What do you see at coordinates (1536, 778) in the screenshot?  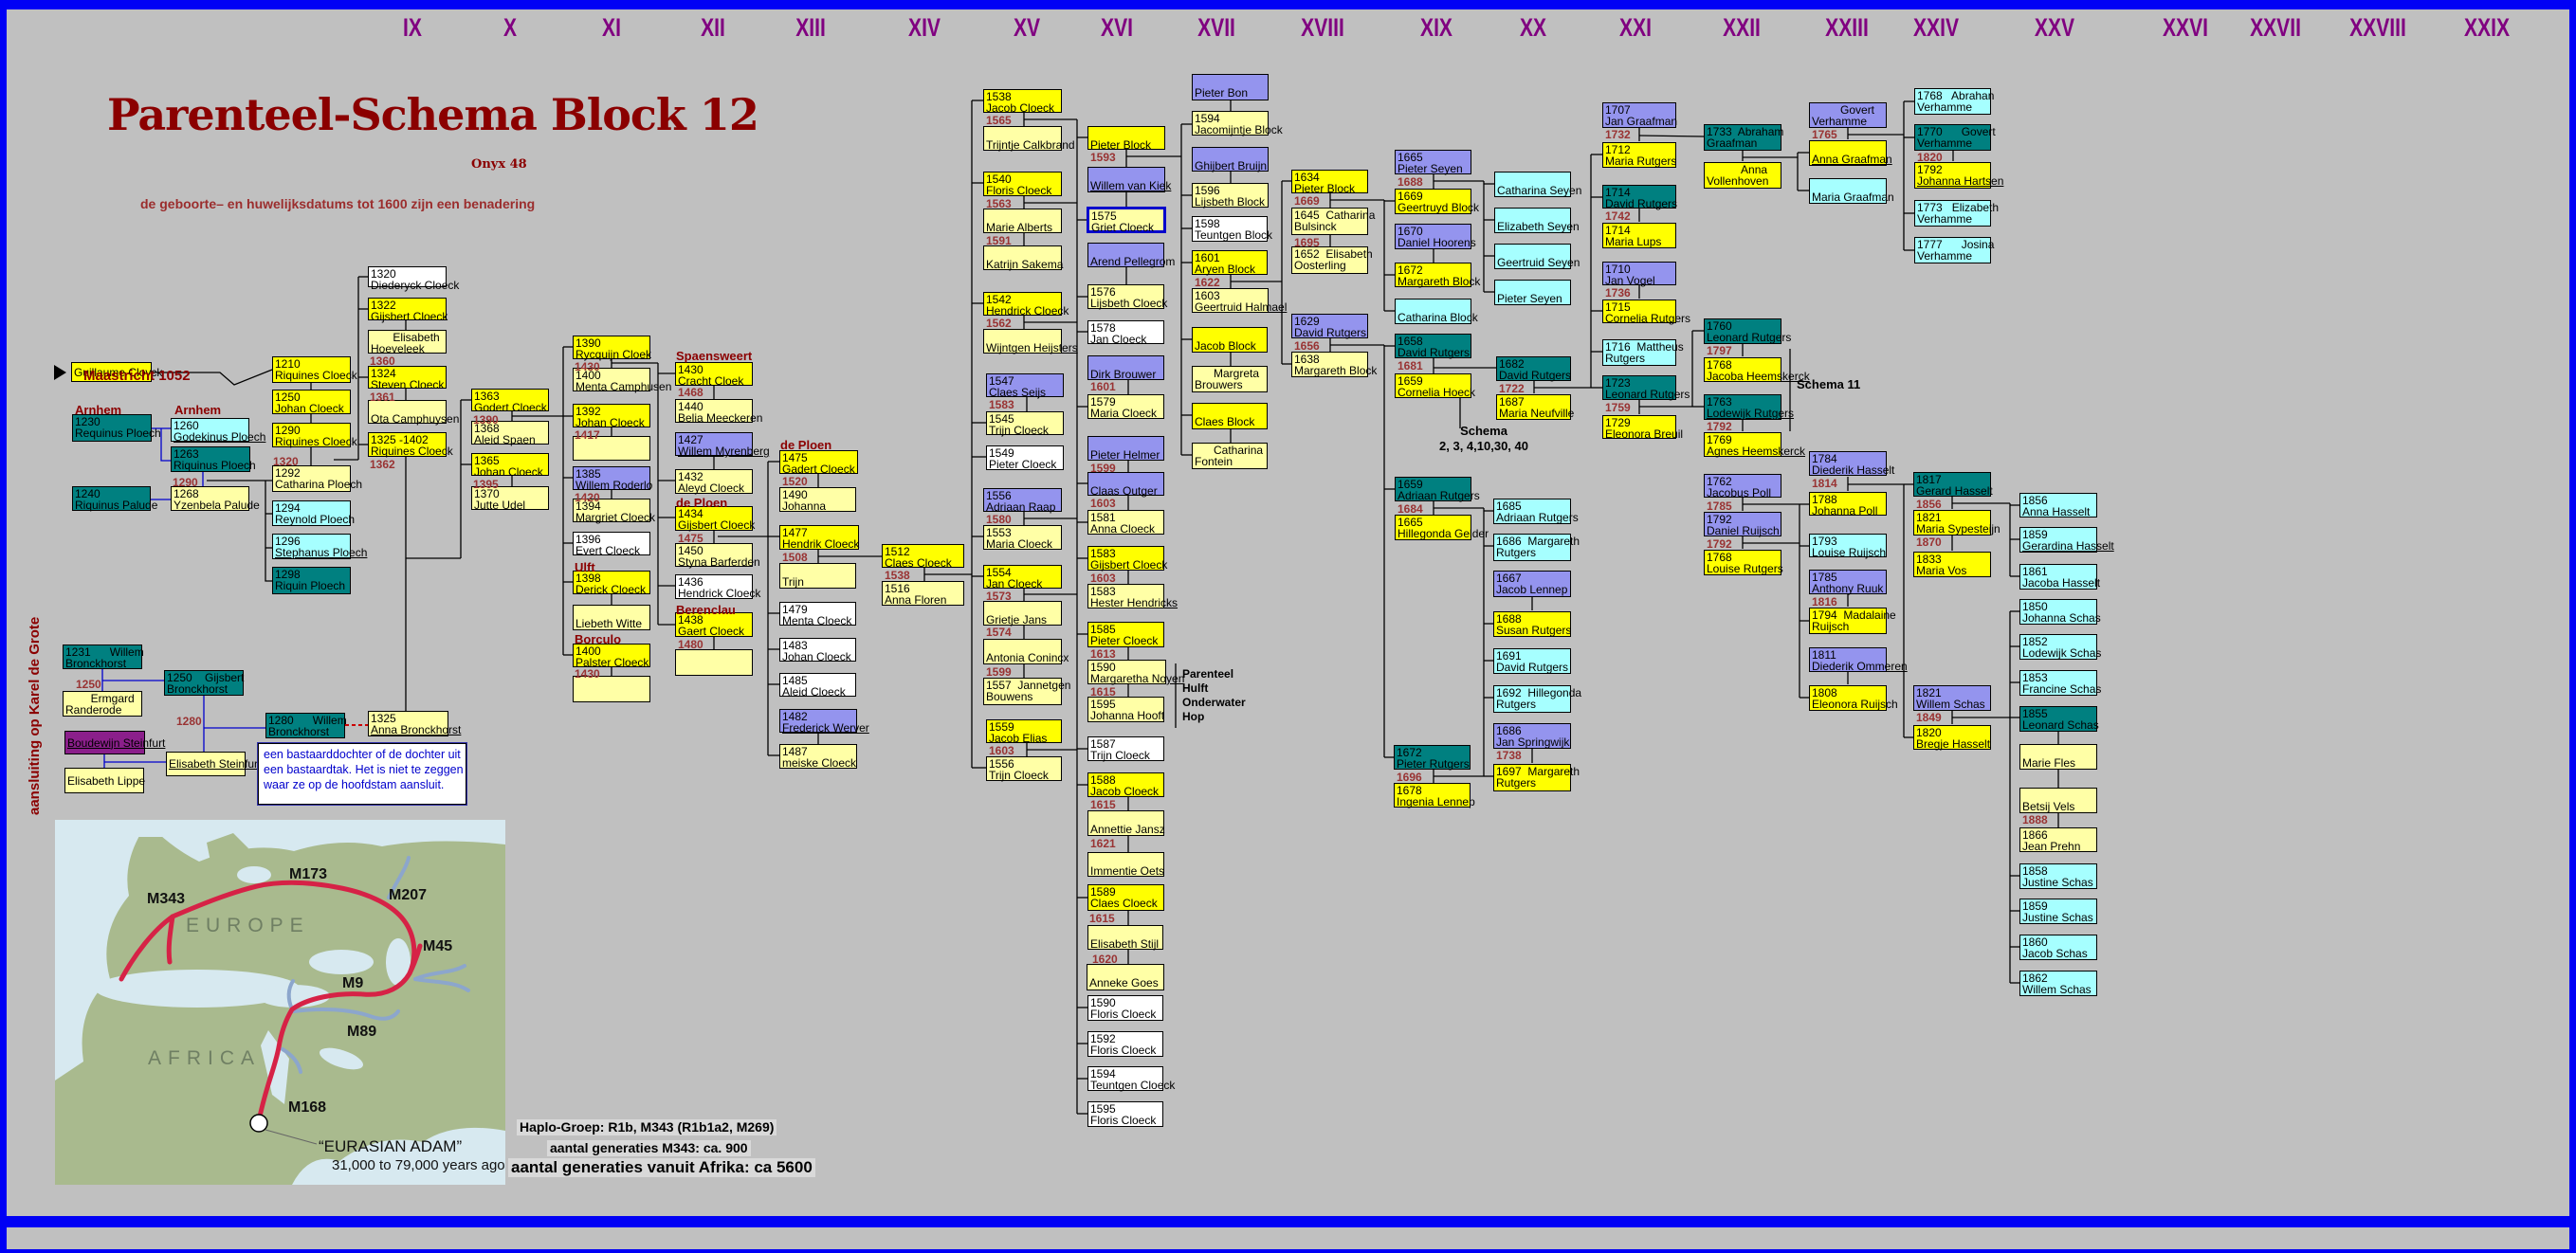 I see `person-box: 1697 Margareth Rutgers` at bounding box center [1536, 778].